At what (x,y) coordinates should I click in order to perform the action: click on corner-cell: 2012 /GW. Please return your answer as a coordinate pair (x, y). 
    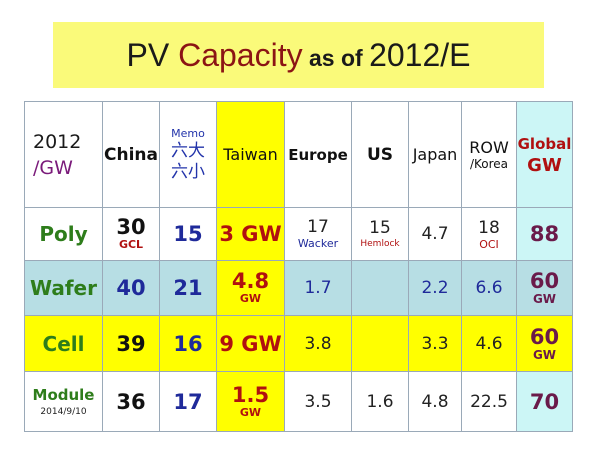
    Looking at the image, I should click on (63, 154).